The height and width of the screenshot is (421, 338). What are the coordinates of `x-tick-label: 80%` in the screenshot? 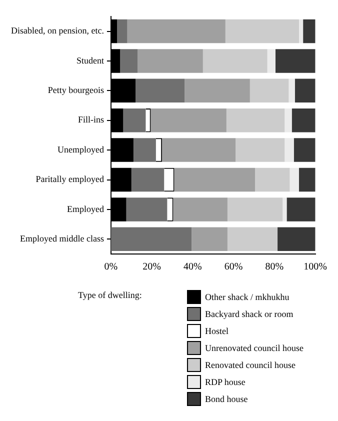 It's located at (274, 267).